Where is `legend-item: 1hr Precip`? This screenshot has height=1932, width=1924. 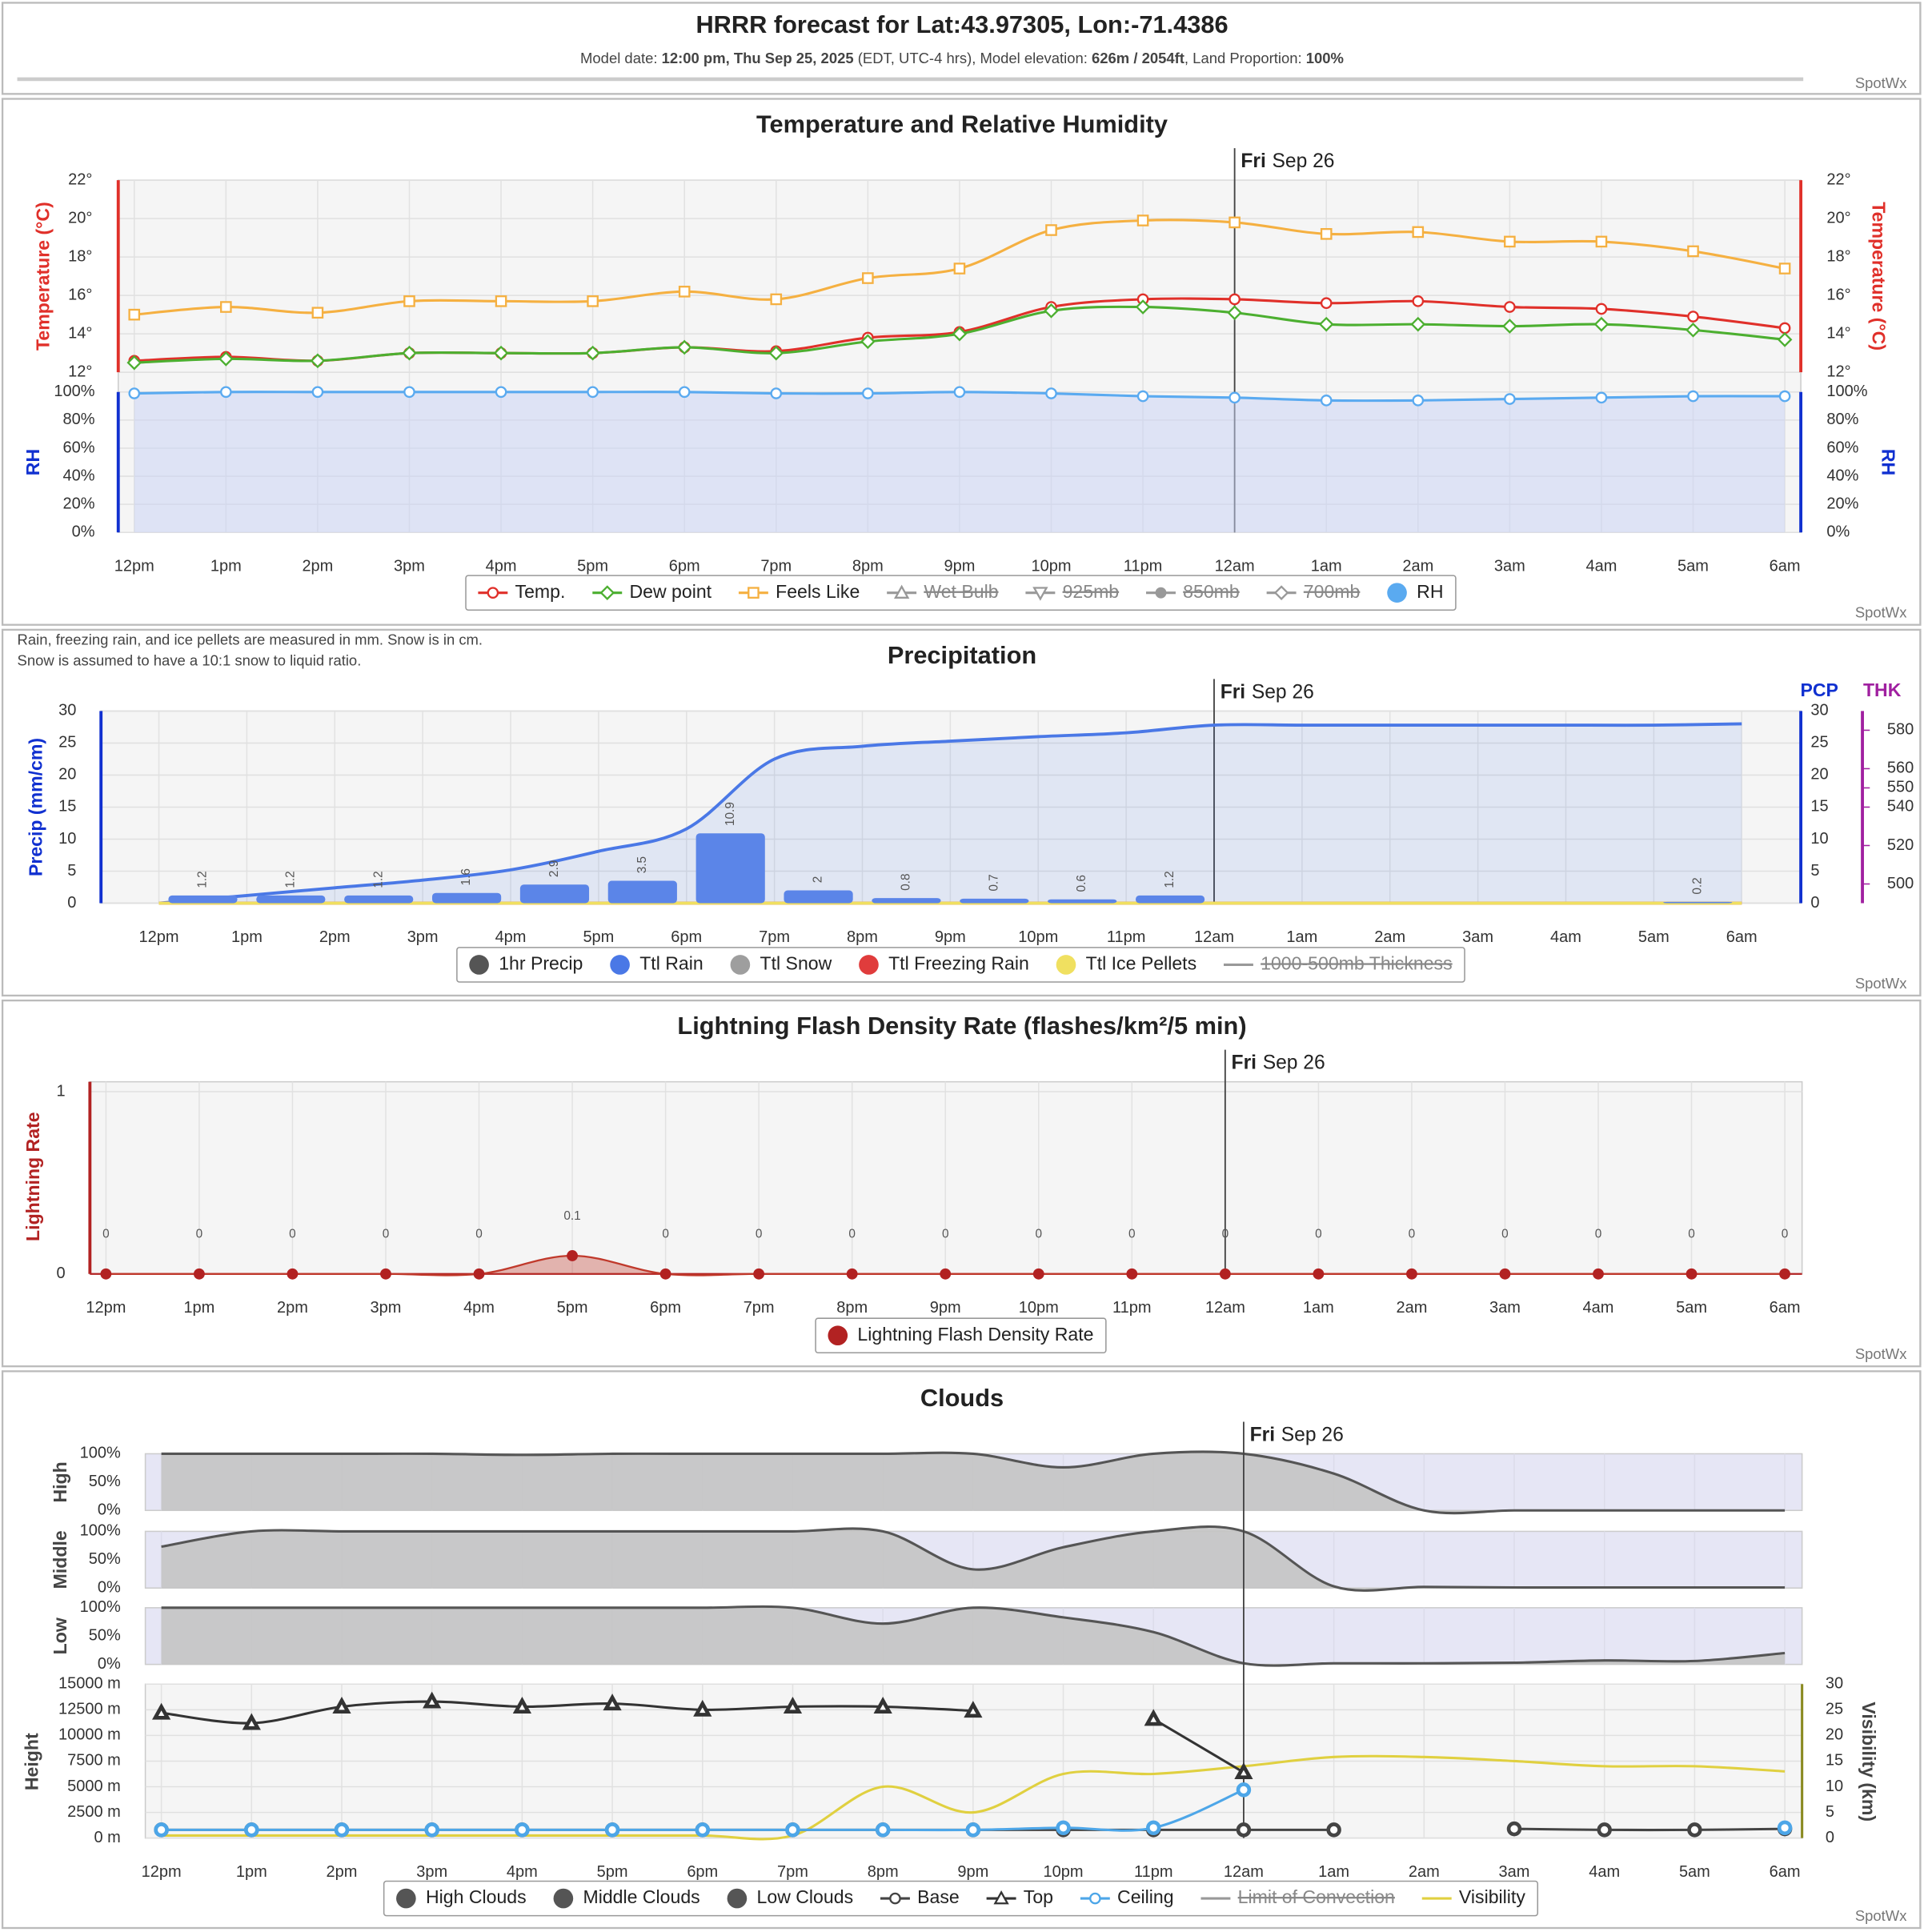 legend-item: 1hr Precip is located at coordinates (526, 964).